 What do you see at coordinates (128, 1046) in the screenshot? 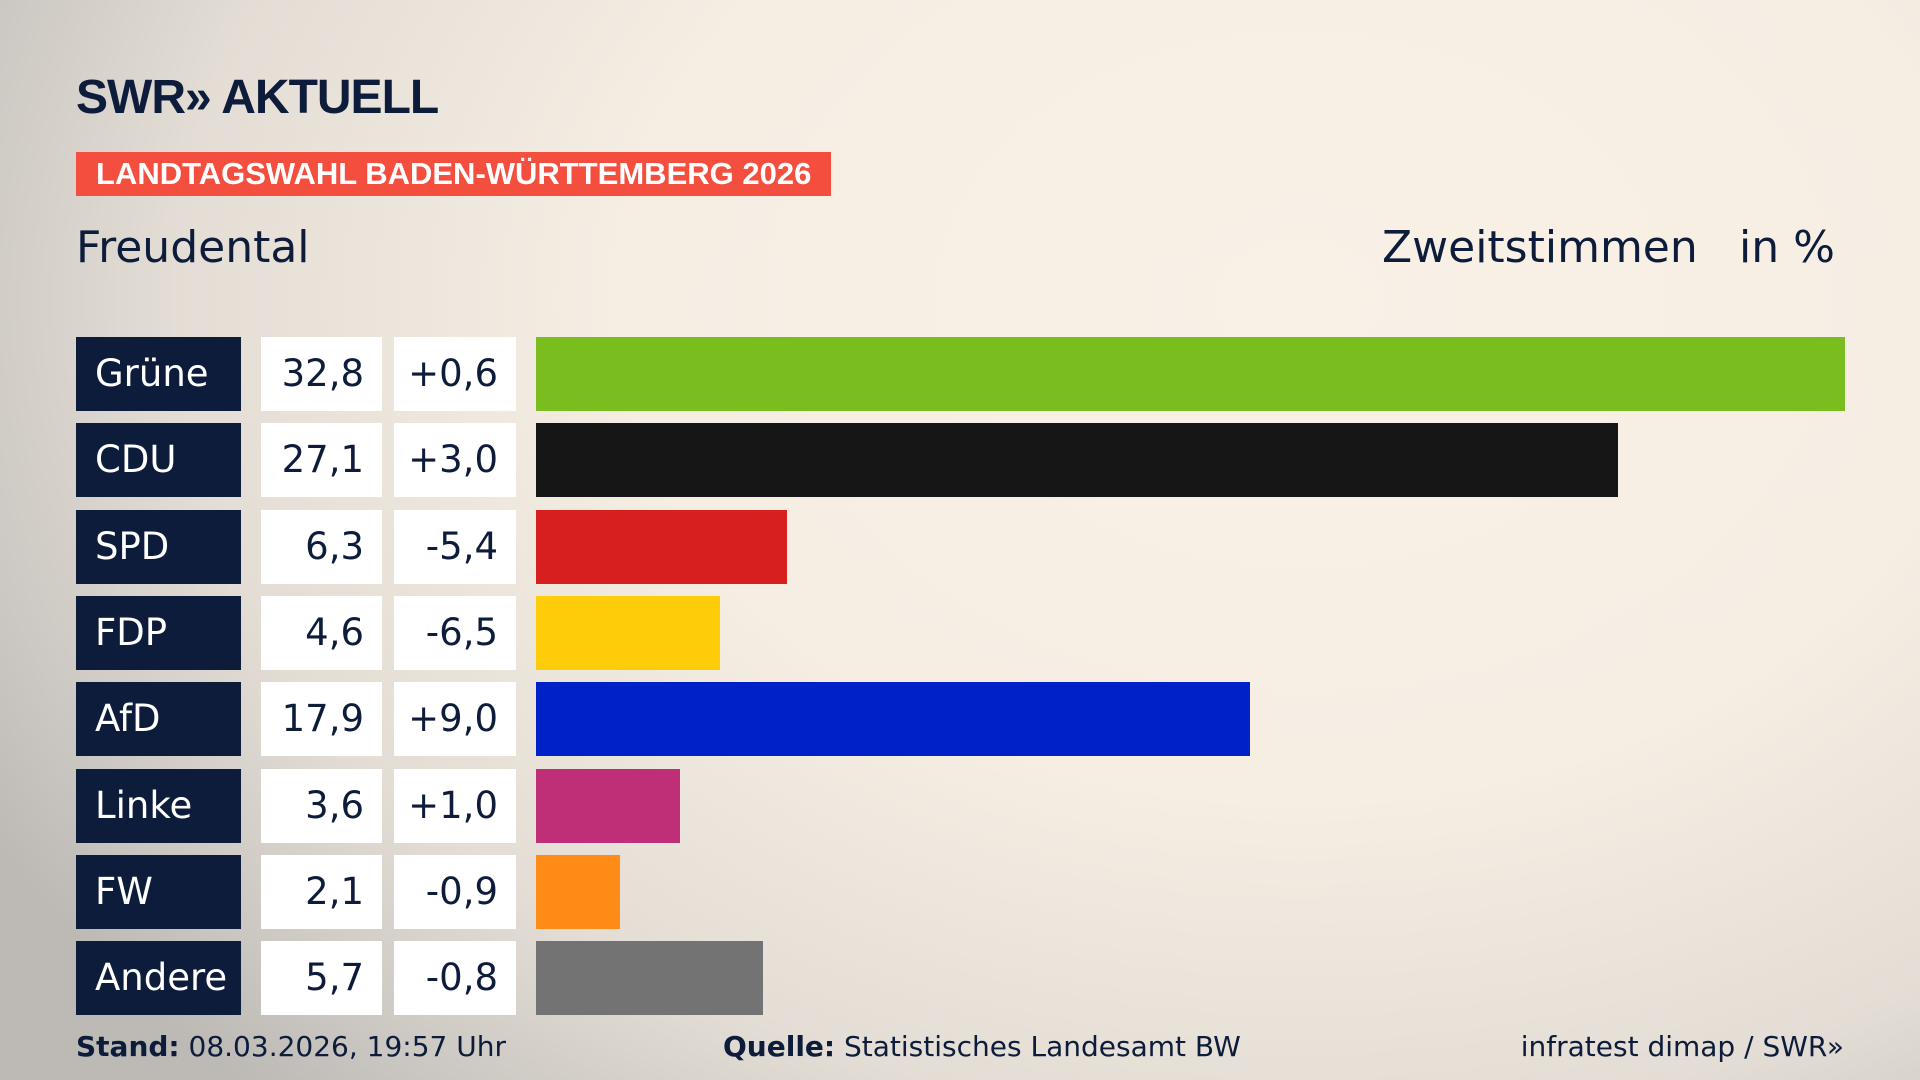
I see `stand-label: Stand:` at bounding box center [128, 1046].